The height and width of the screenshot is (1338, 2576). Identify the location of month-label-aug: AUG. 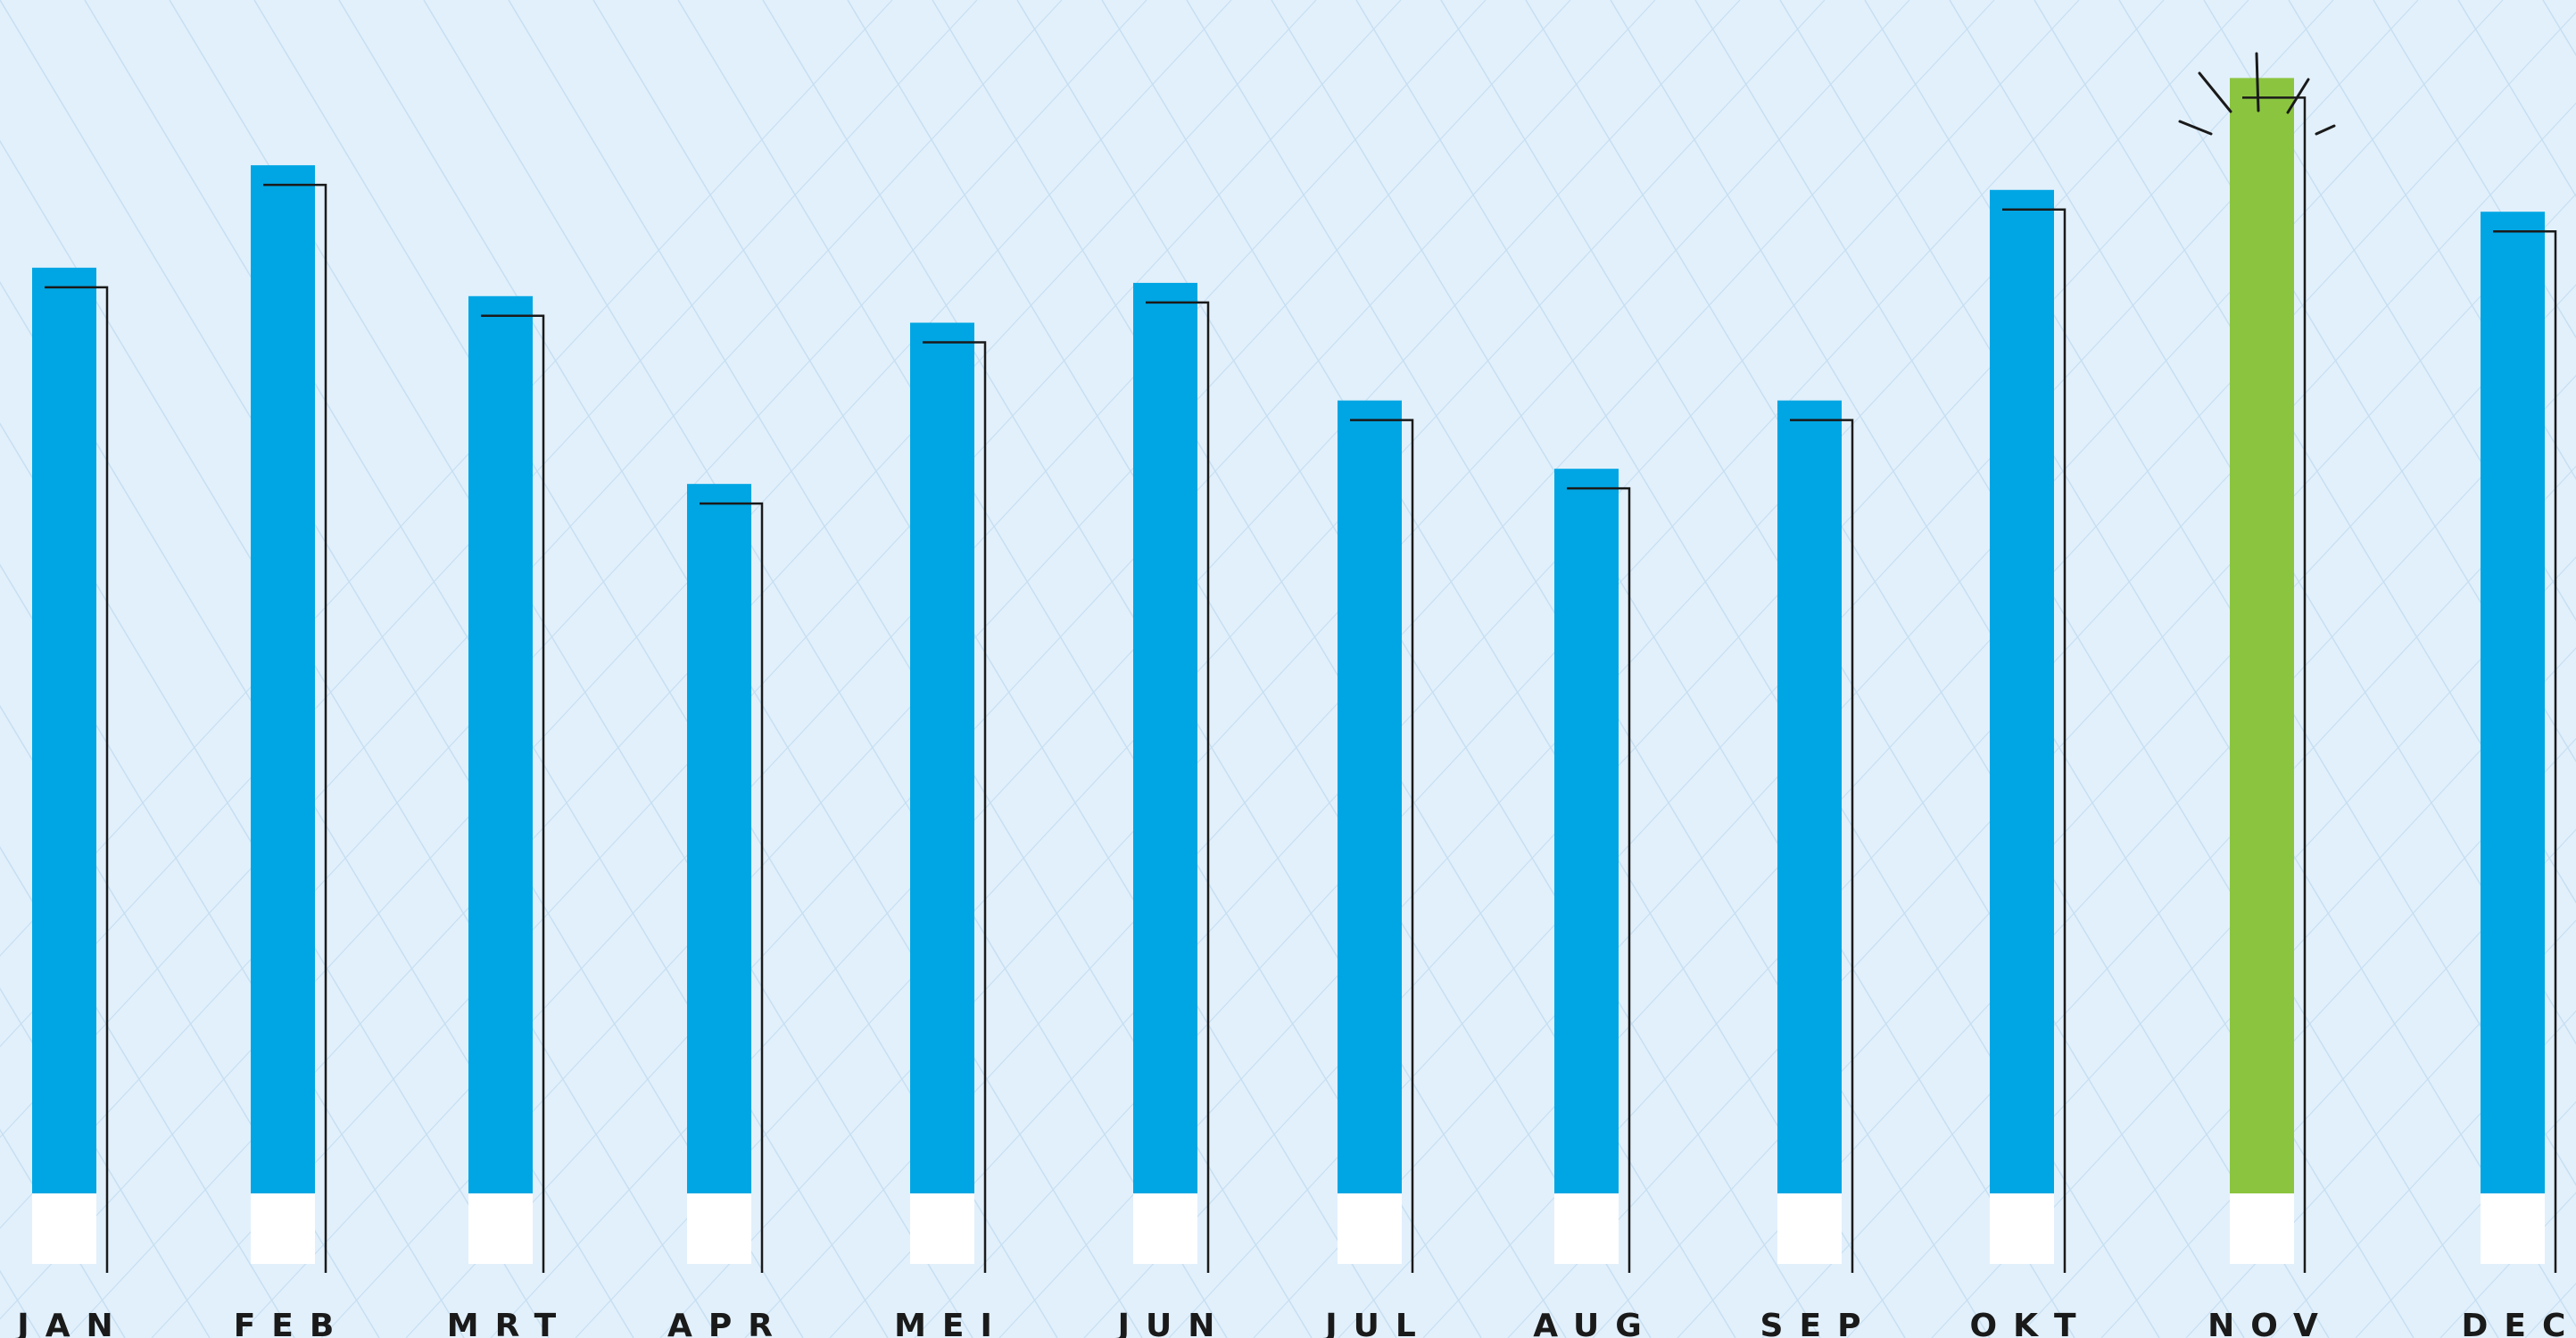
(1595, 1323).